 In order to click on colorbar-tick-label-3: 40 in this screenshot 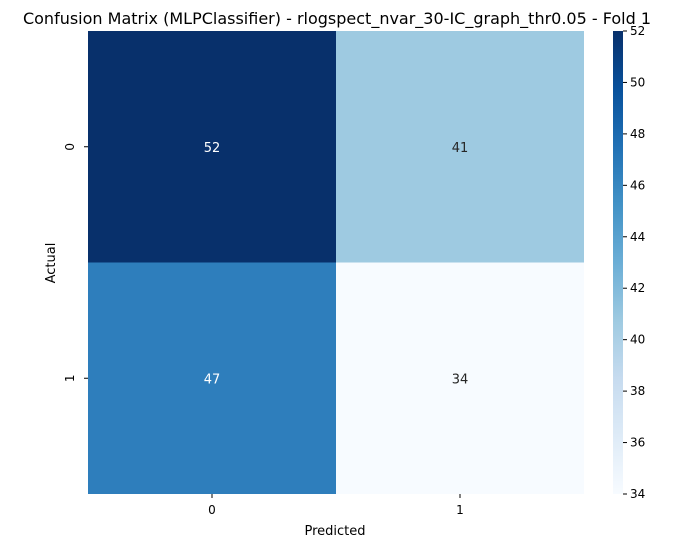, I will do `click(637, 340)`.